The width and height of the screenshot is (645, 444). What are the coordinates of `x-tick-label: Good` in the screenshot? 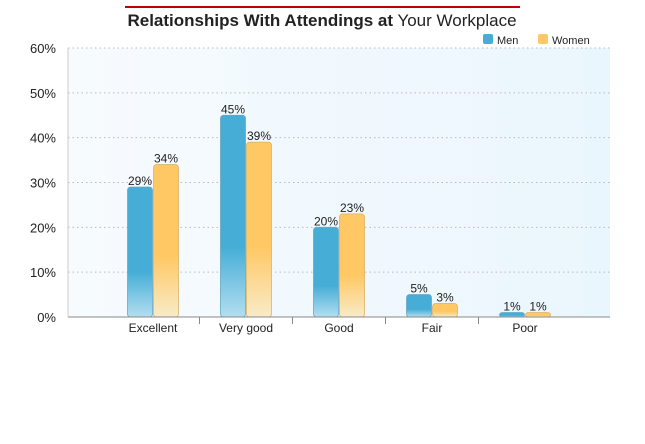 It's located at (338, 328).